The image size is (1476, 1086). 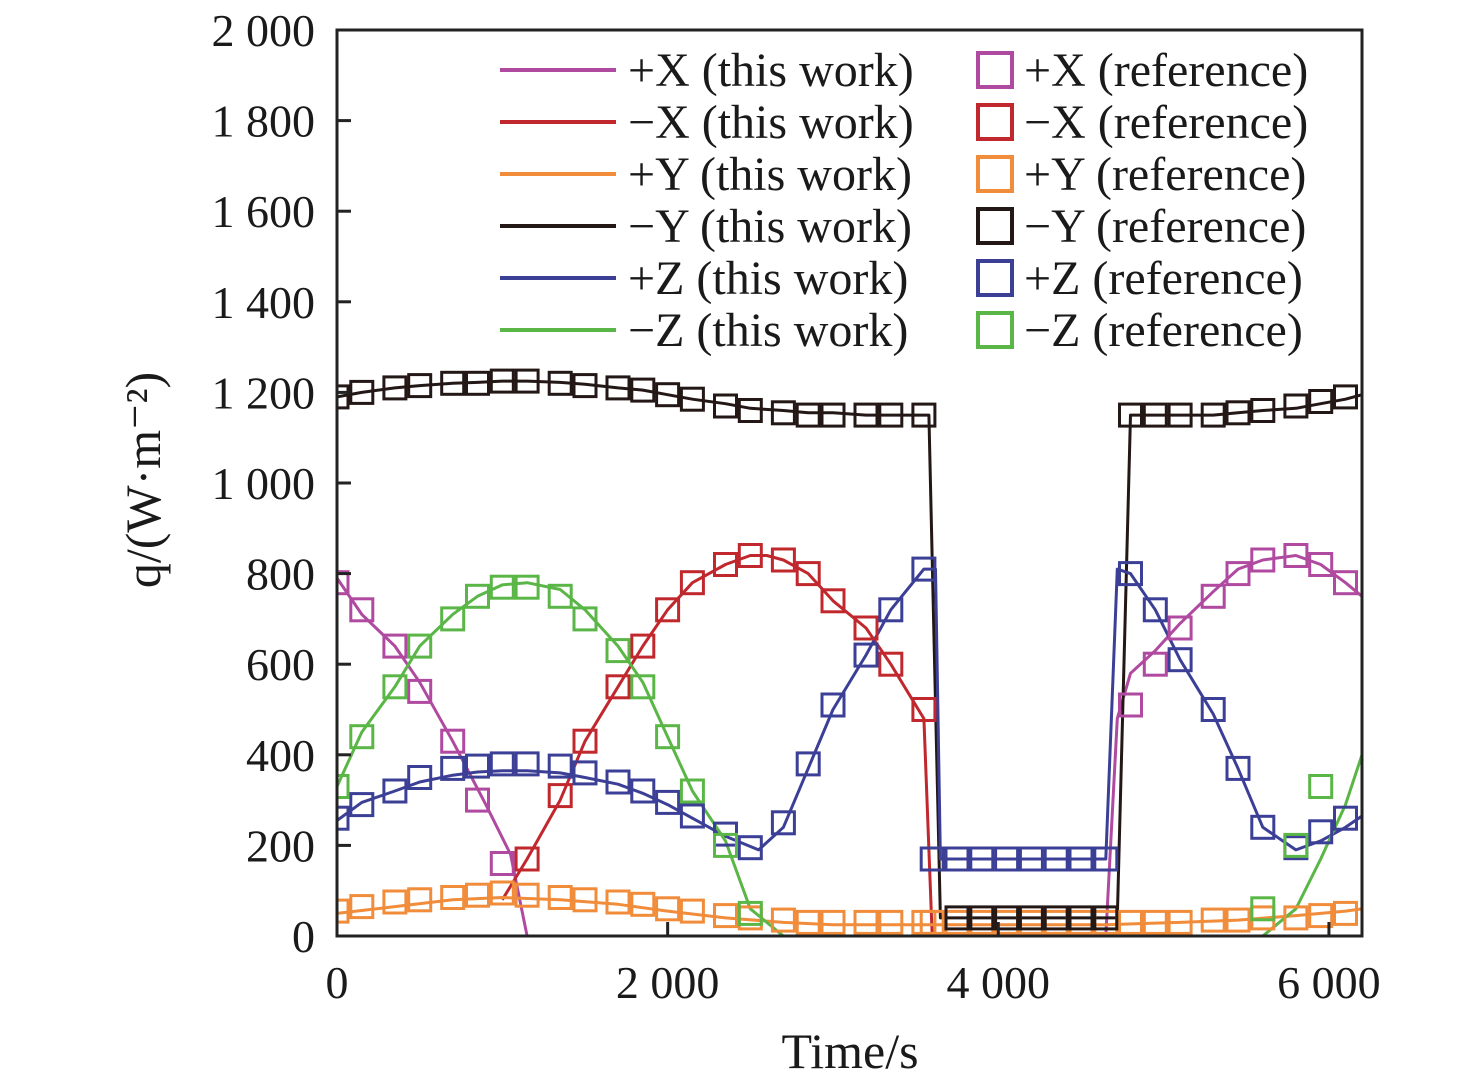 I want to click on x-axis-label: Time/s, so click(x=849, y=1051).